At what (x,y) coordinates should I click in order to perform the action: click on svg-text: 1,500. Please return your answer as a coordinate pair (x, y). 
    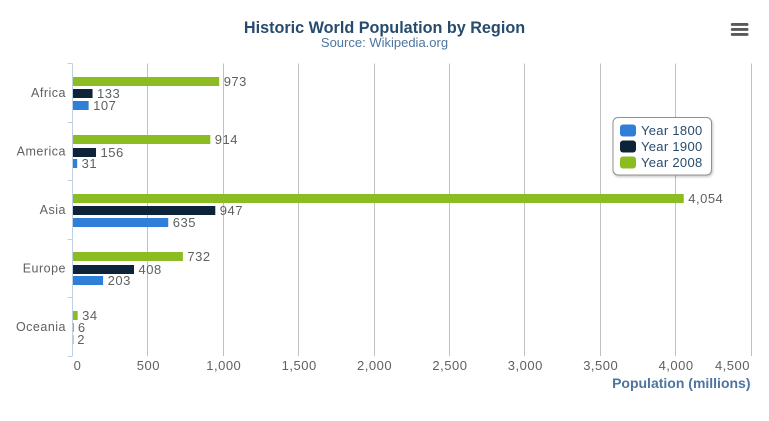
    Looking at the image, I should click on (299, 365).